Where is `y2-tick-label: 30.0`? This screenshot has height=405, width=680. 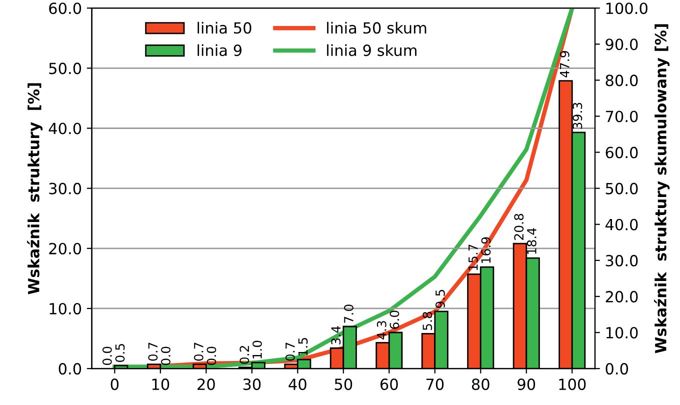
y2-tick-label: 30.0 is located at coordinates (622, 260).